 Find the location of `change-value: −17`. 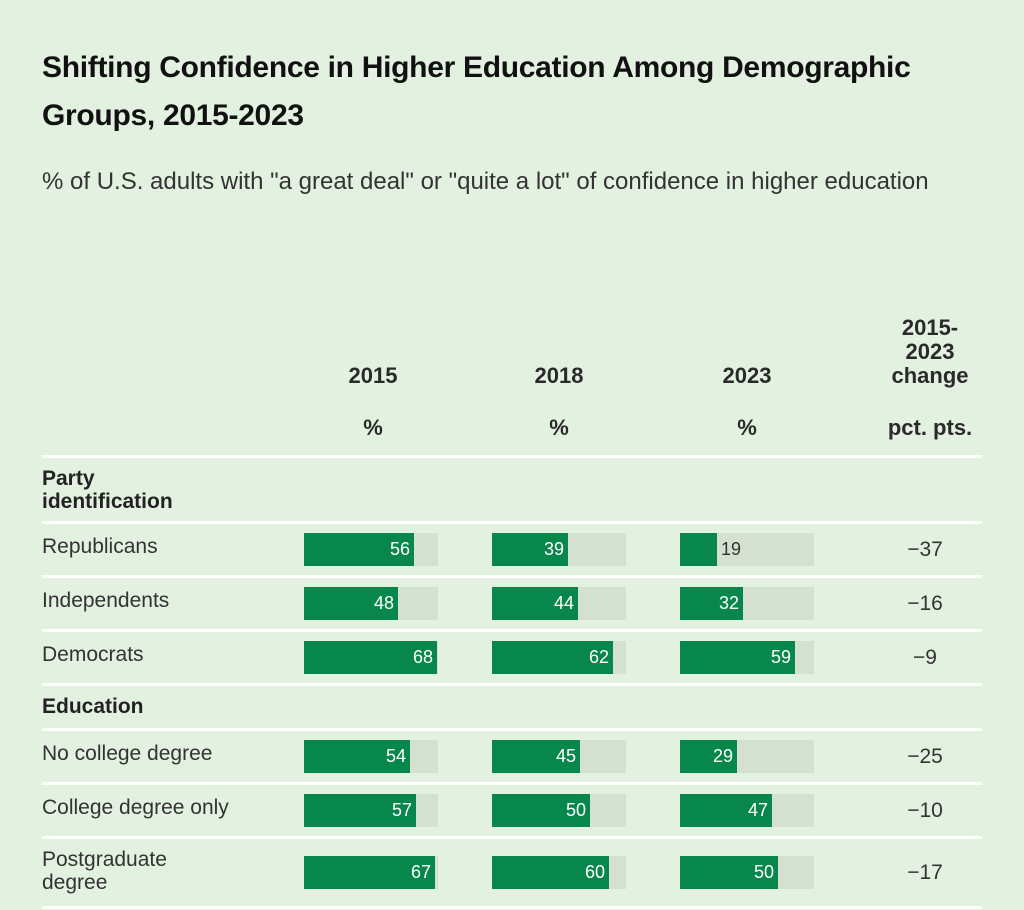

change-value: −17 is located at coordinates (925, 872).